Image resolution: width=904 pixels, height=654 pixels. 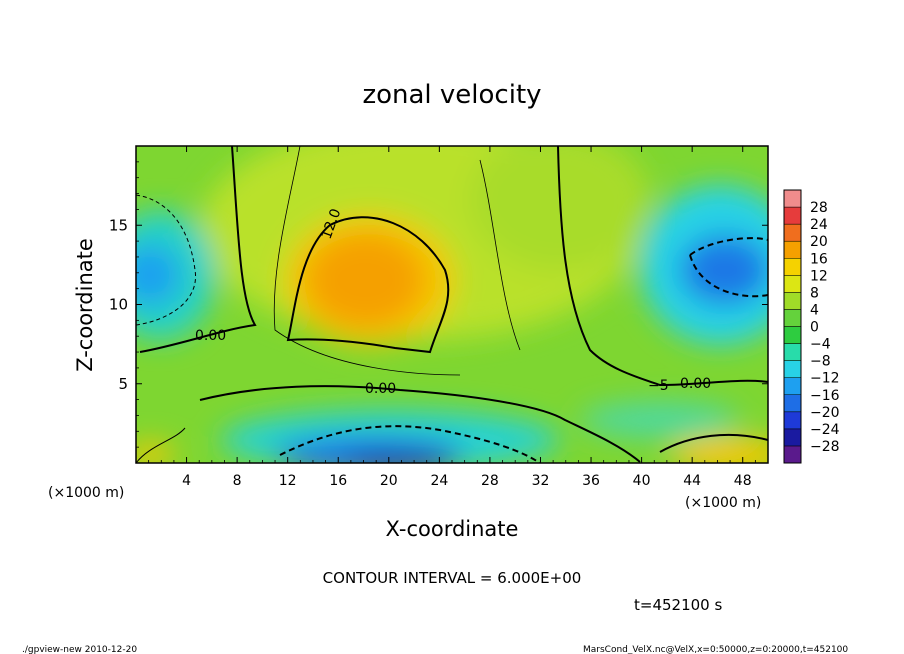 I want to click on colorbar-label: −8, so click(x=820, y=362).